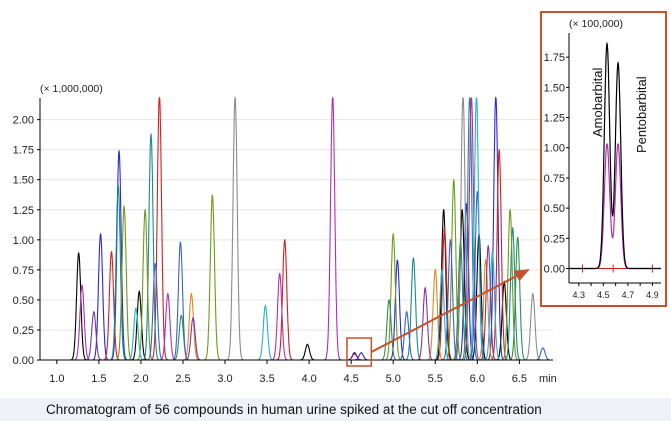 The height and width of the screenshot is (421, 671). Describe the element at coordinates (519, 379) in the screenshot. I see `main-x-tick-label: 6.5` at that location.